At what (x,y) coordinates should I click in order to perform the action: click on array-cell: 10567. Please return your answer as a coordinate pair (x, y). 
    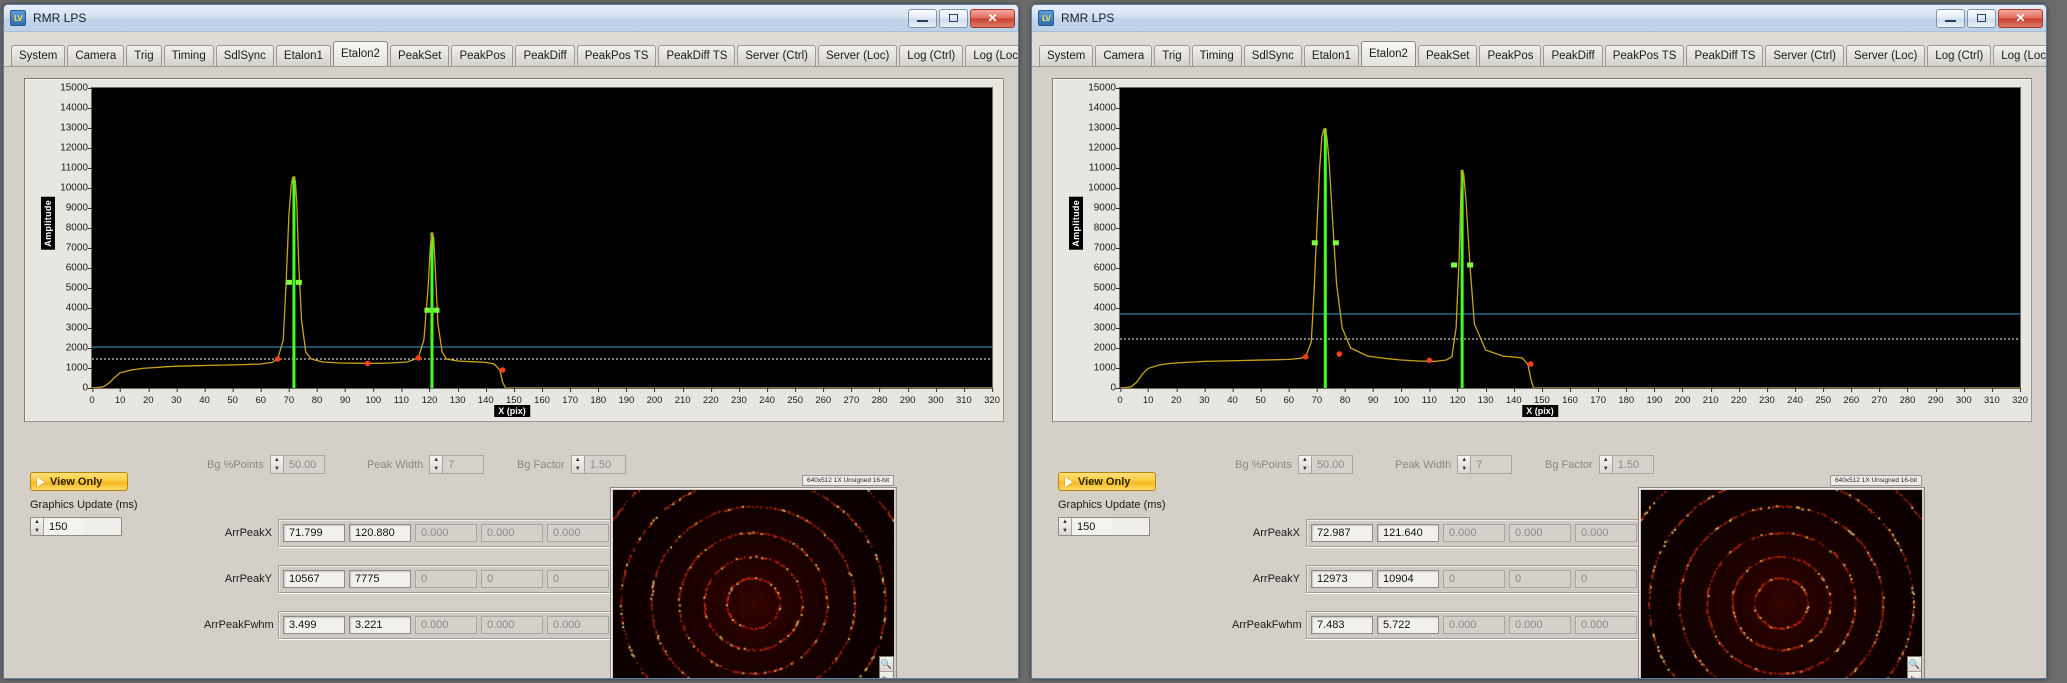
    Looking at the image, I should click on (314, 579).